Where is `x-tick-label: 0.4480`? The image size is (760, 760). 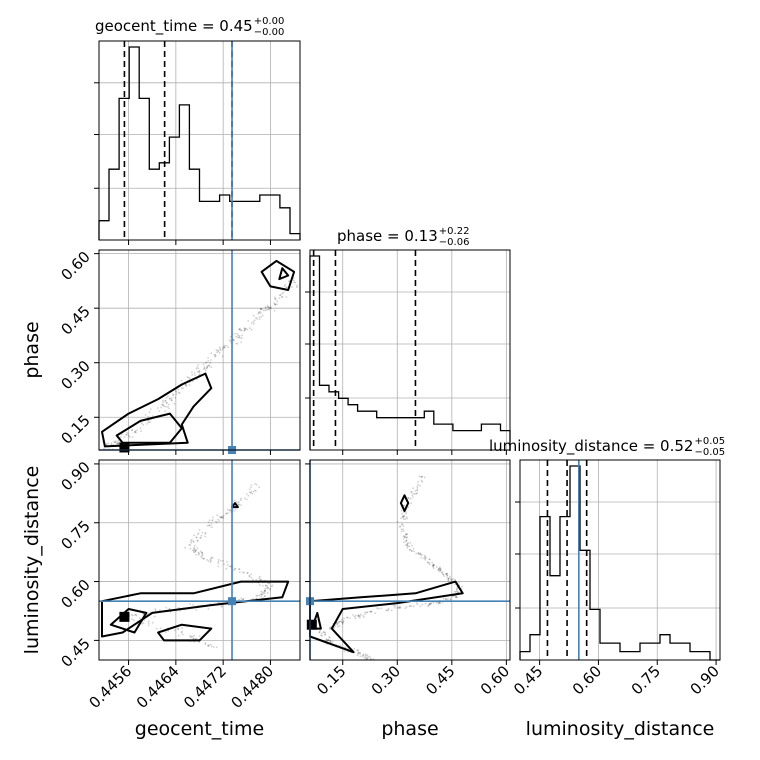
x-tick-label: 0.4480 is located at coordinates (252, 687).